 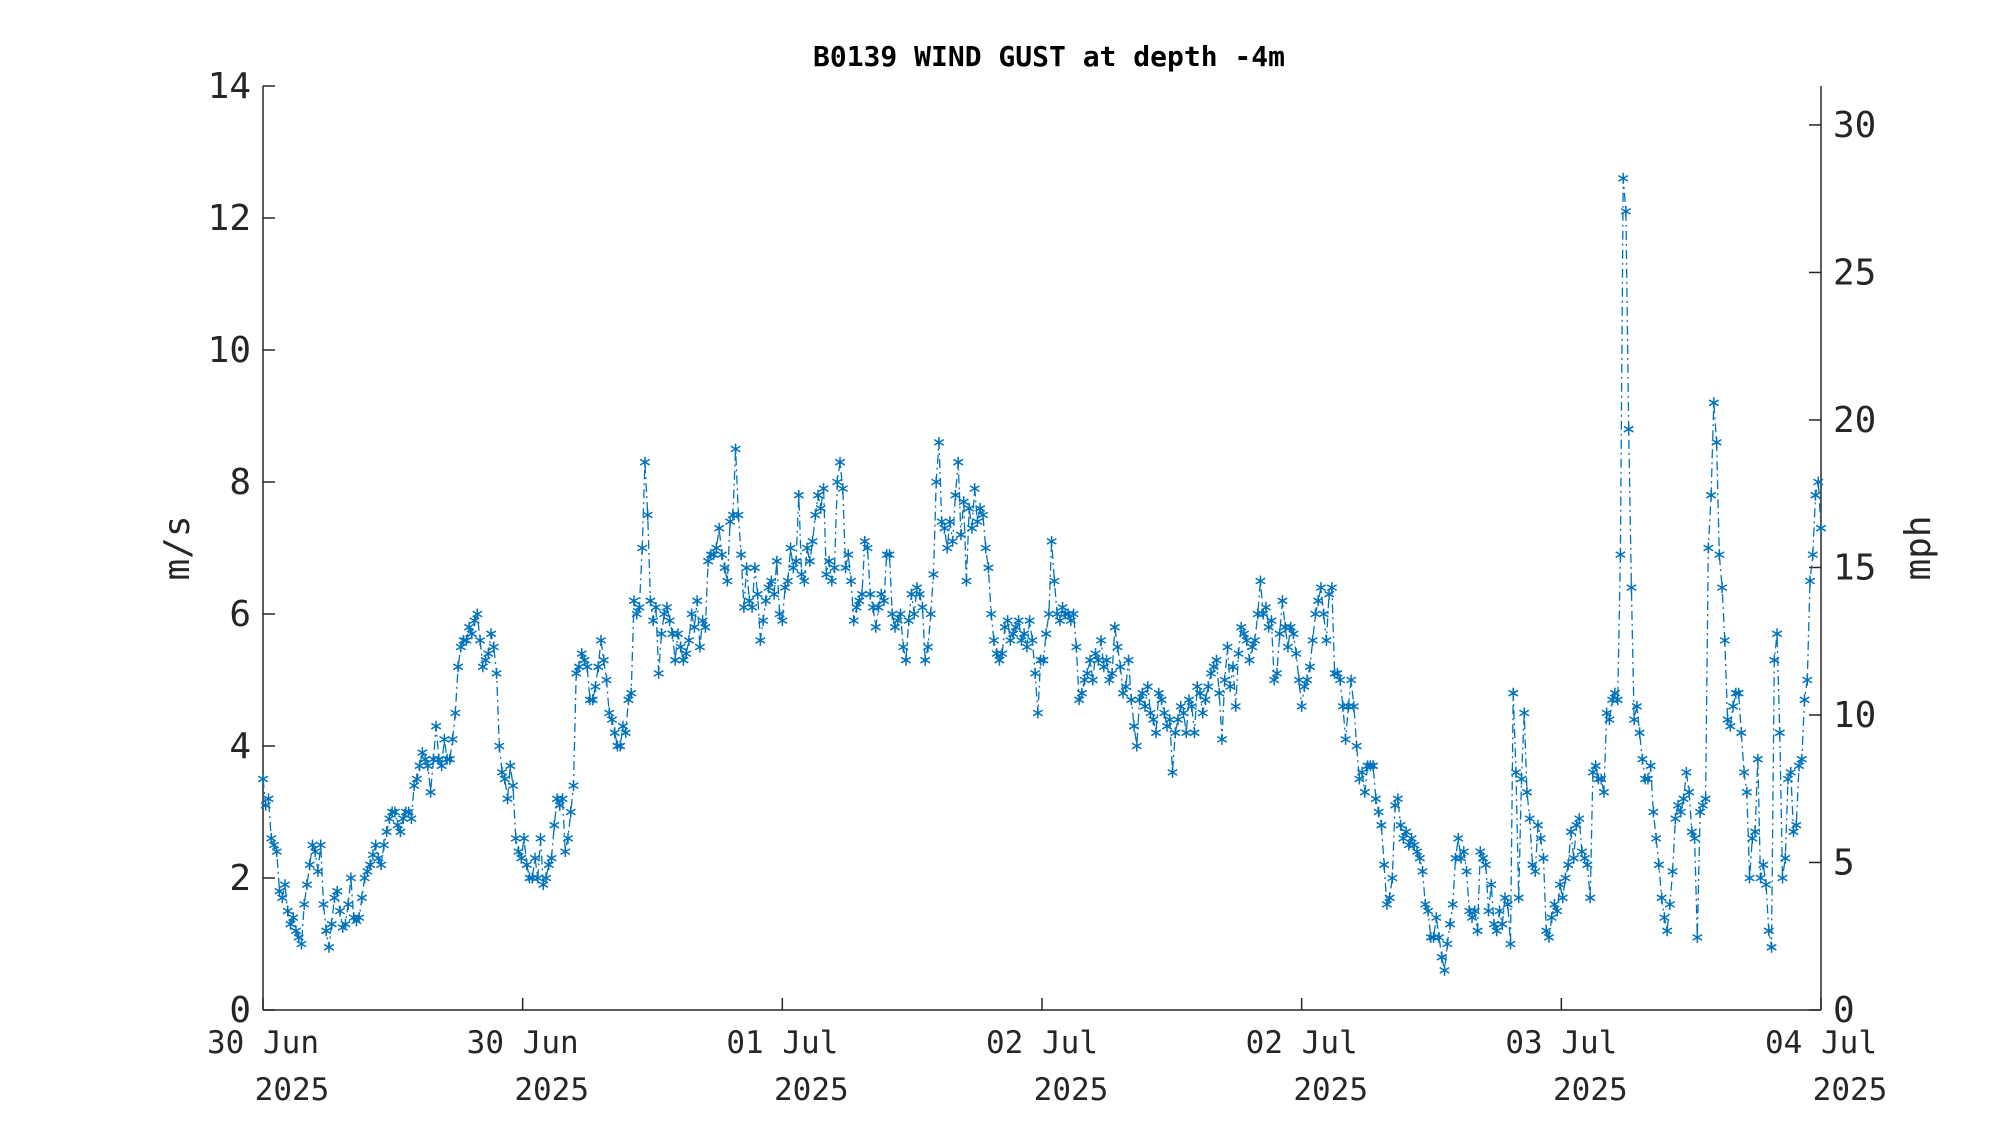 I want to click on chart-title: B0139 WIND GUST at depth -4m, so click(x=1049, y=56).